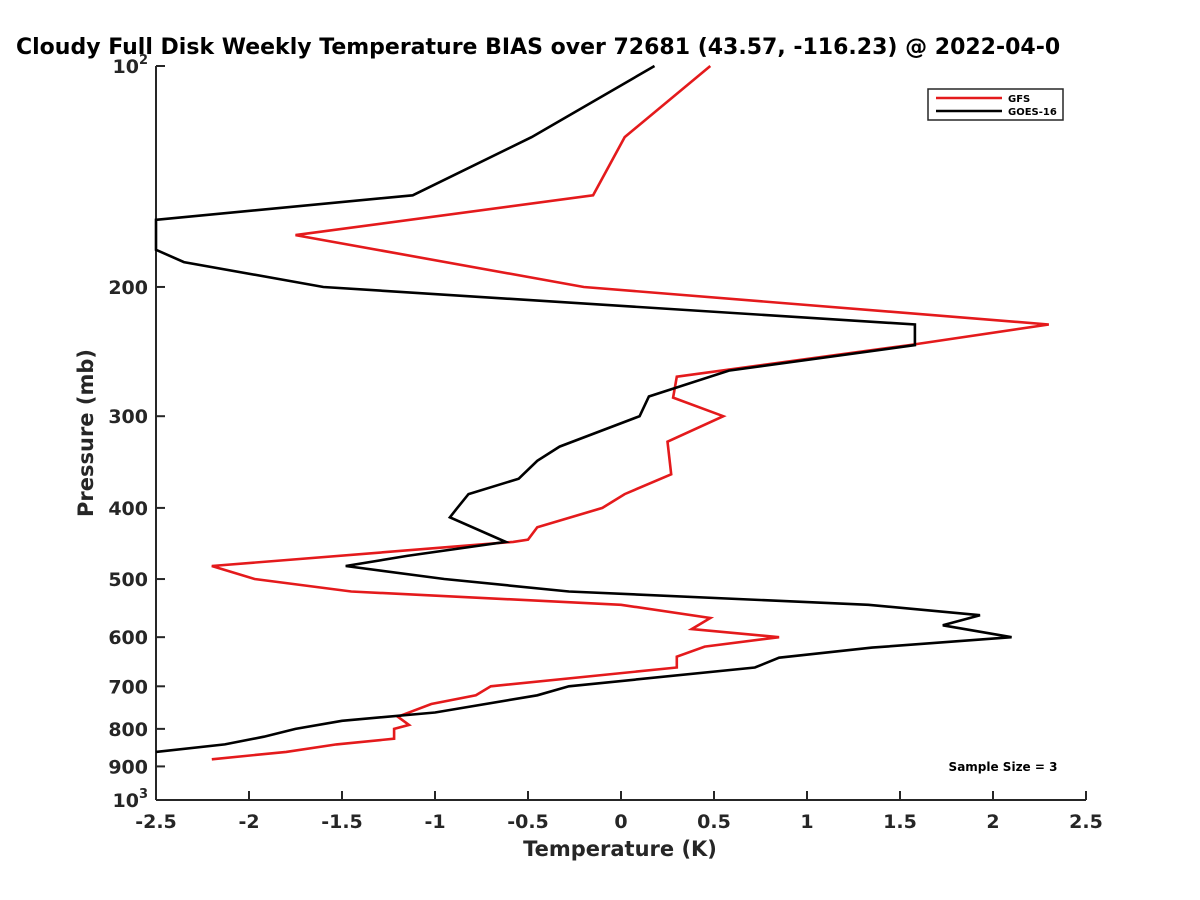 This screenshot has width=1200, height=900. What do you see at coordinates (128, 288) in the screenshot?
I see `y-tick-label: 200` at bounding box center [128, 288].